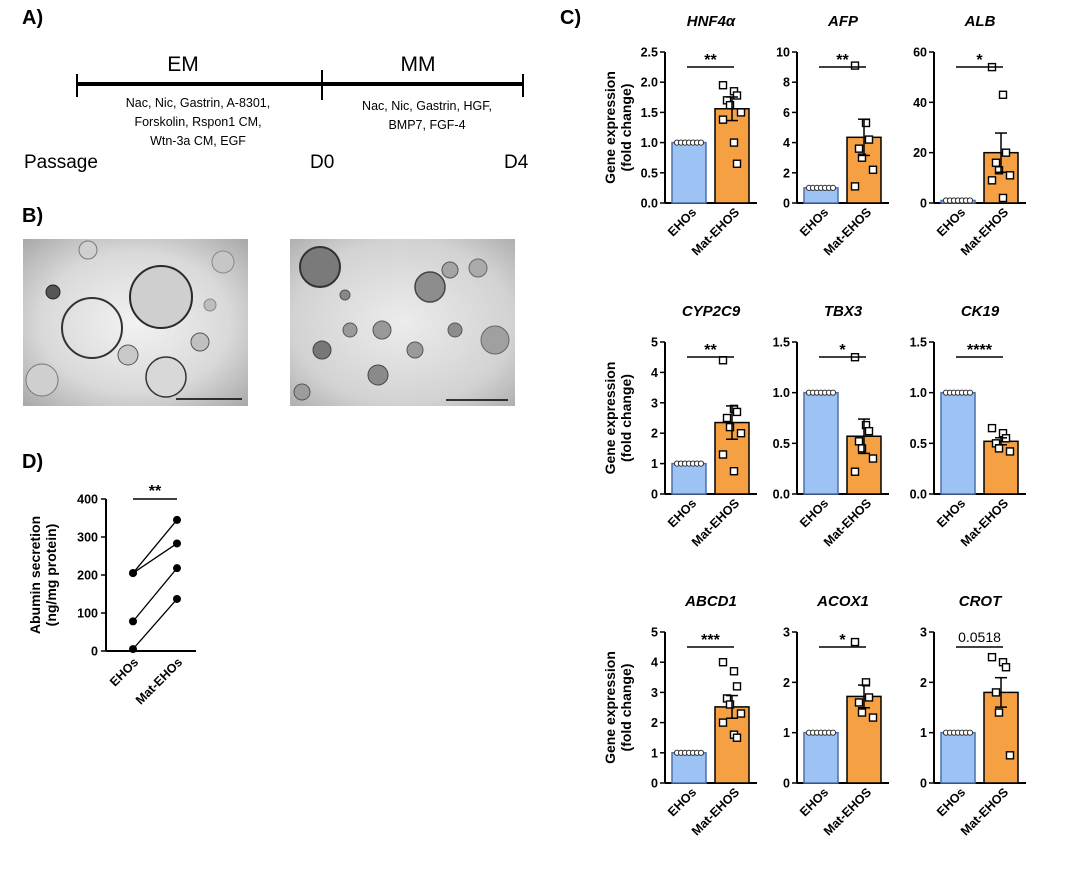 The height and width of the screenshot is (869, 1080). I want to click on panel-label-c: C), so click(570, 18).